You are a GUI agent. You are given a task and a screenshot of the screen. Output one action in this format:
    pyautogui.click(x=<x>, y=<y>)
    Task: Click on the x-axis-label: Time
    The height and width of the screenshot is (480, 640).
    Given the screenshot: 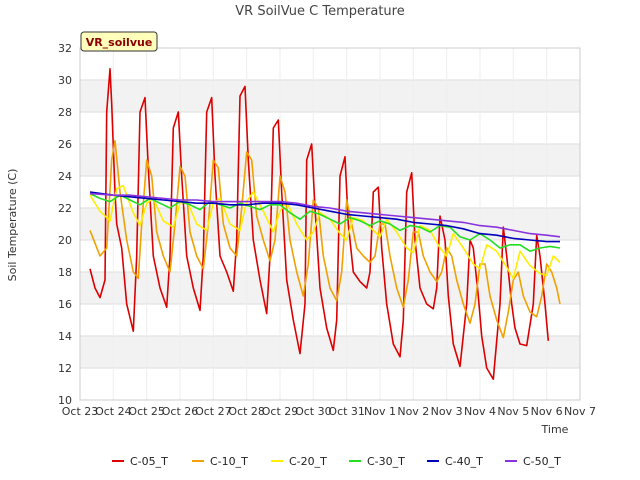 What is the action you would take?
    pyautogui.click(x=555, y=429)
    